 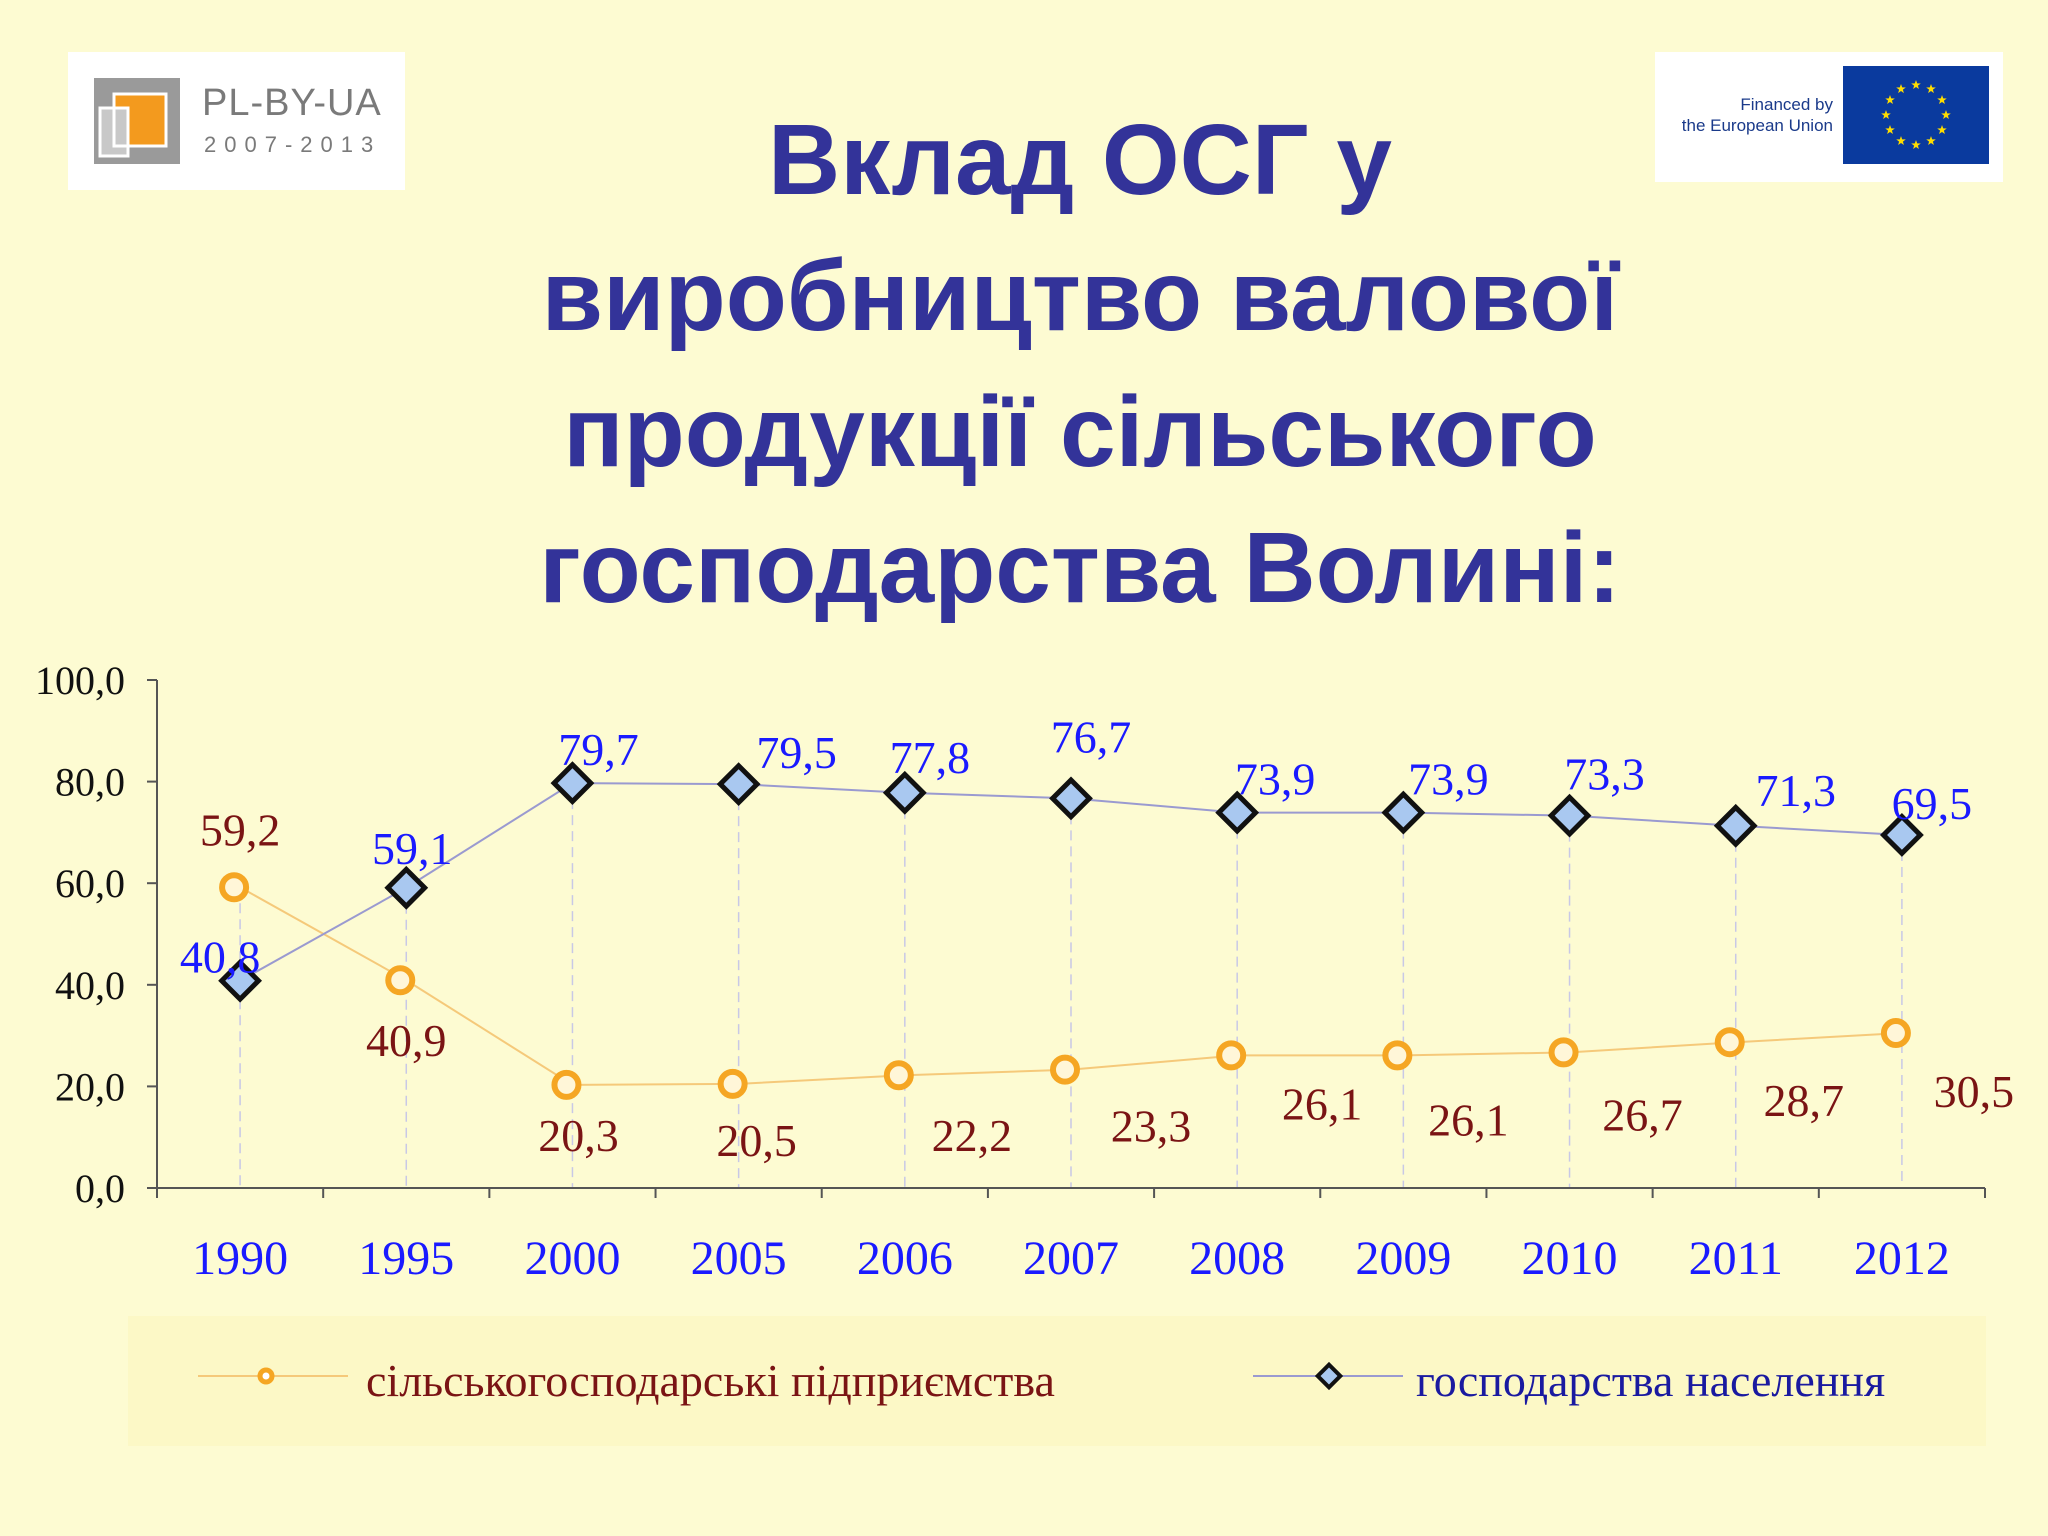 I want to click on title-line-1: Вклад ОСГ у, so click(x=1080, y=160).